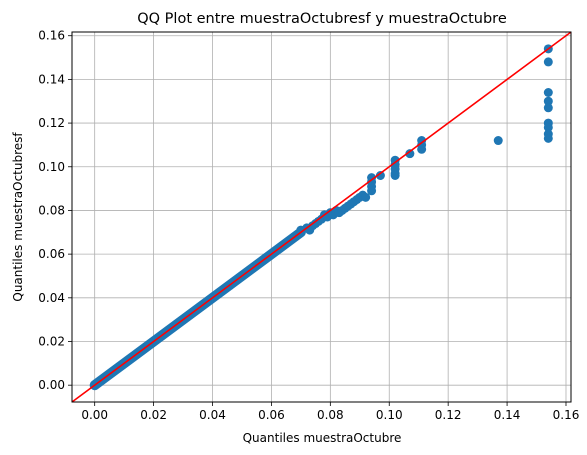  What do you see at coordinates (566, 415) in the screenshot?
I see `x-tick-label: 0.16` at bounding box center [566, 415].